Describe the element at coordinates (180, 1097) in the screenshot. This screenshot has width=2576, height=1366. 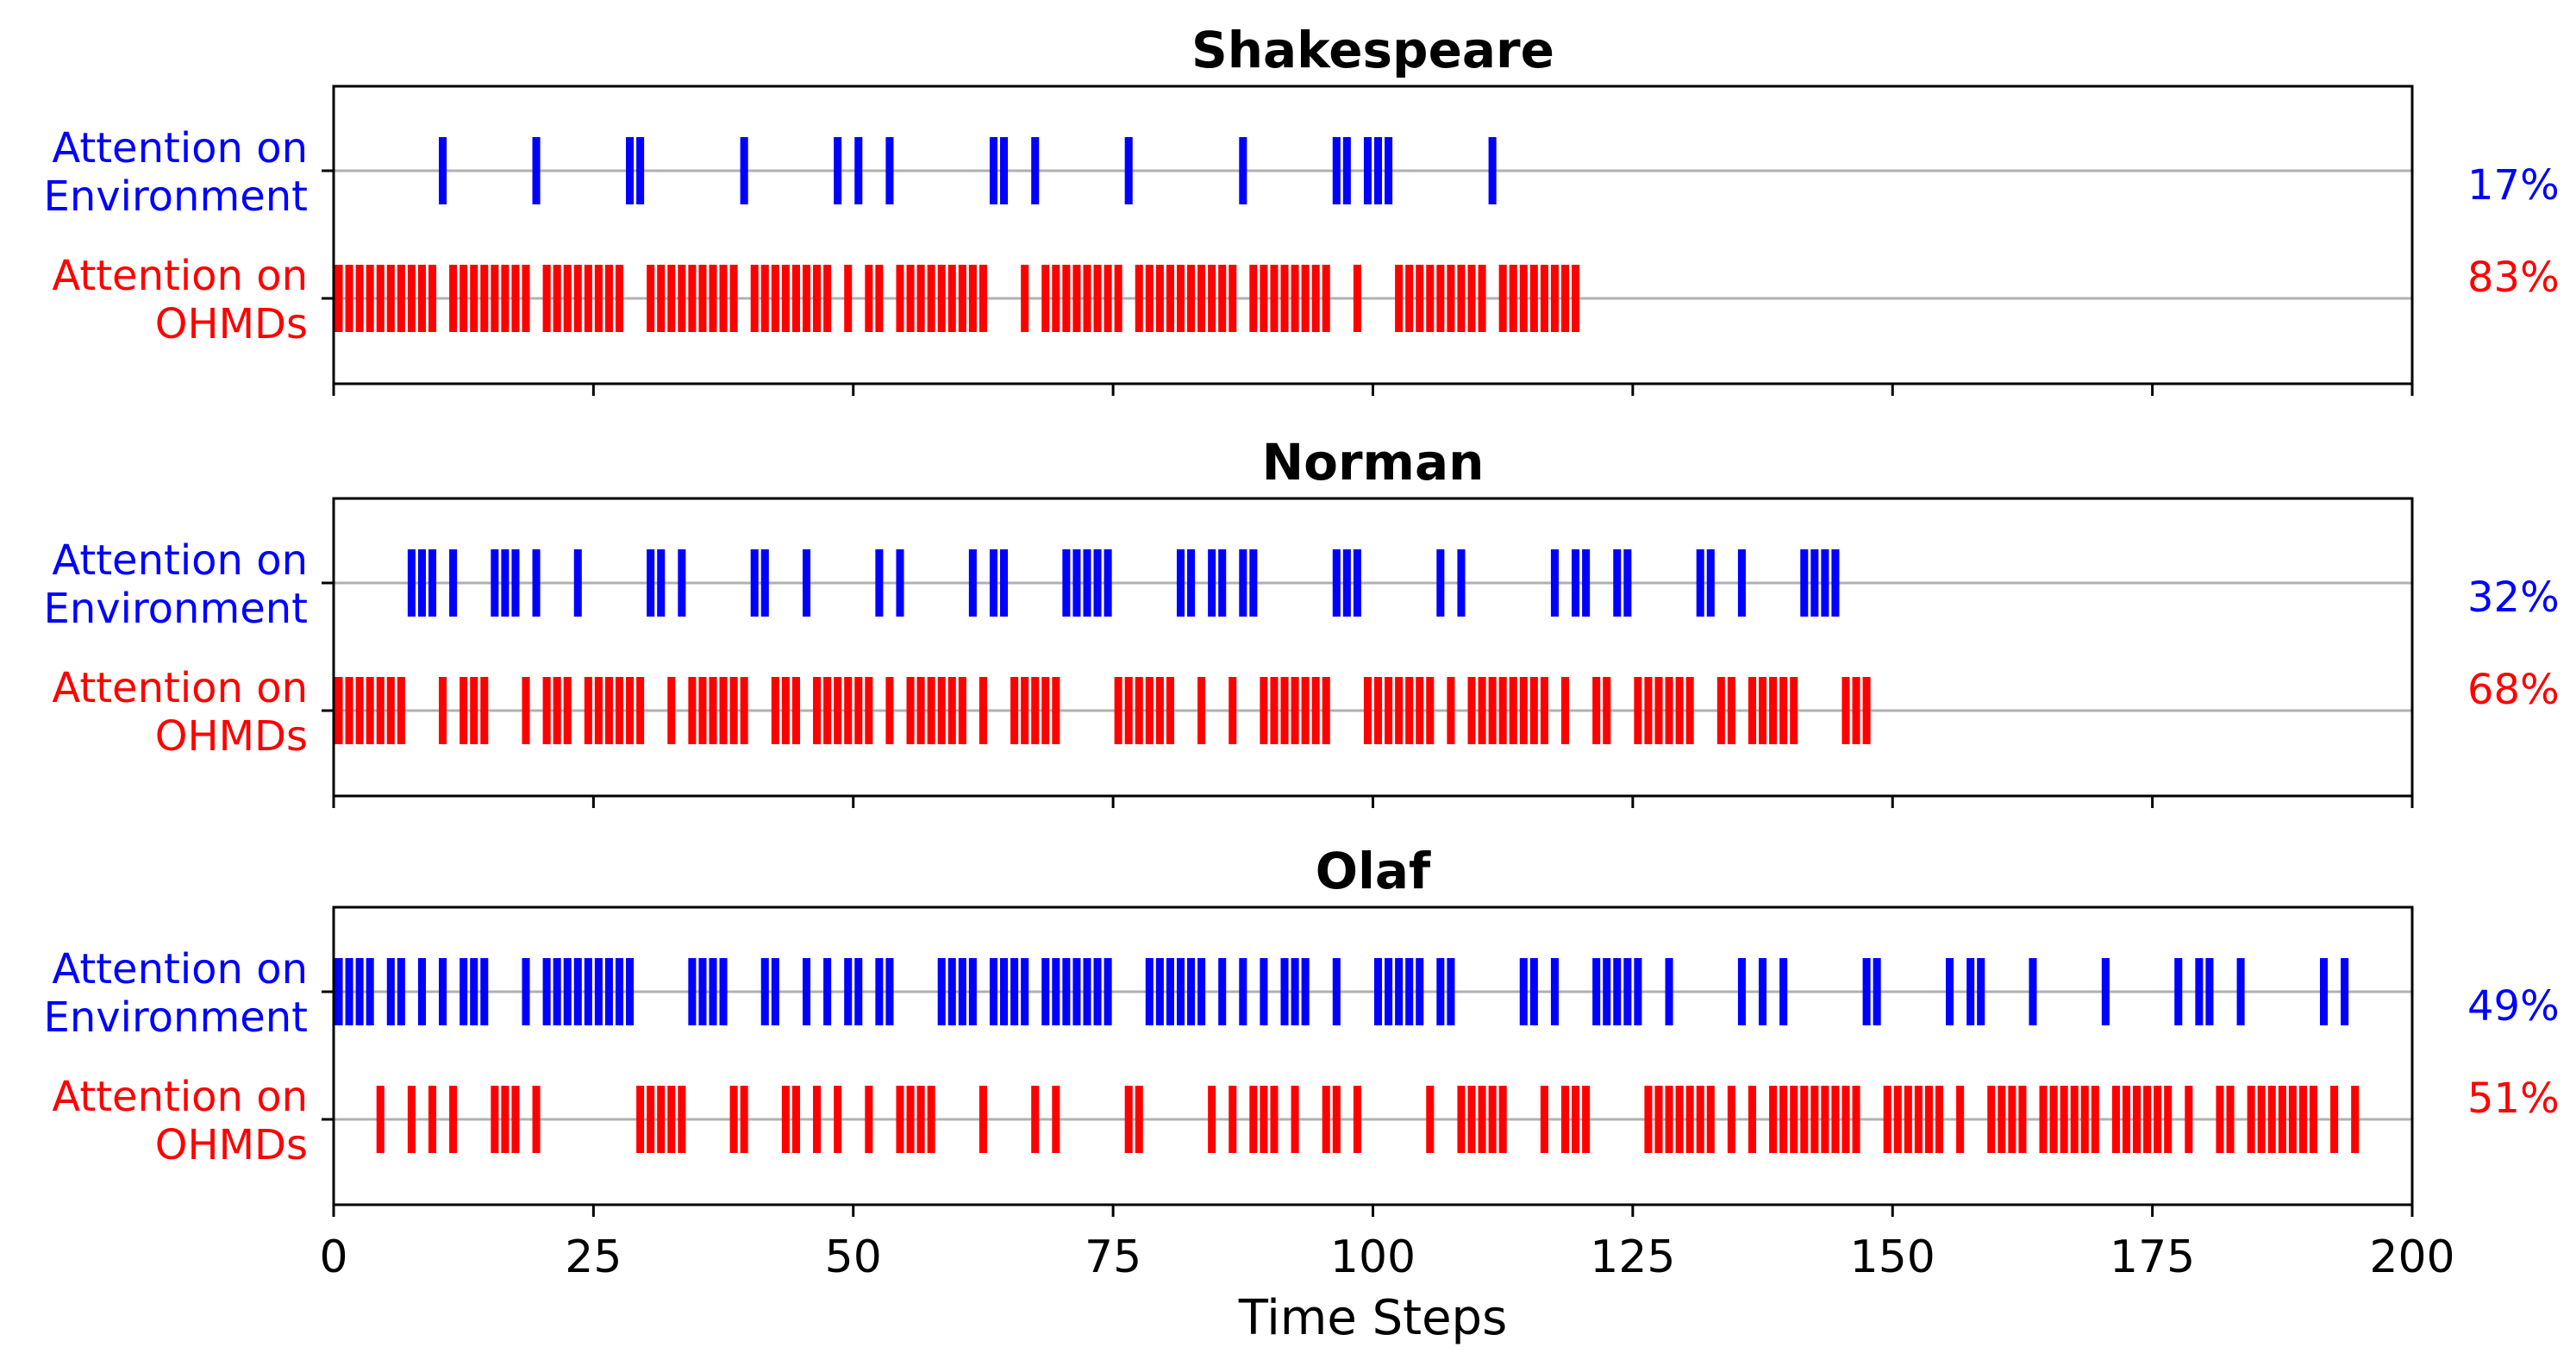
I see `ohmds-row-label: Attention on` at that location.